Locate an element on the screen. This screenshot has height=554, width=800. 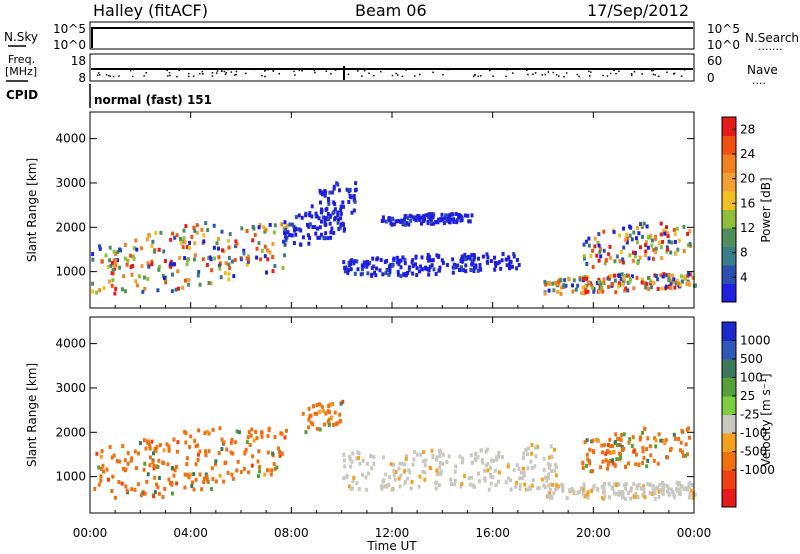
time-tick-label: 04:00 is located at coordinates (190, 533).